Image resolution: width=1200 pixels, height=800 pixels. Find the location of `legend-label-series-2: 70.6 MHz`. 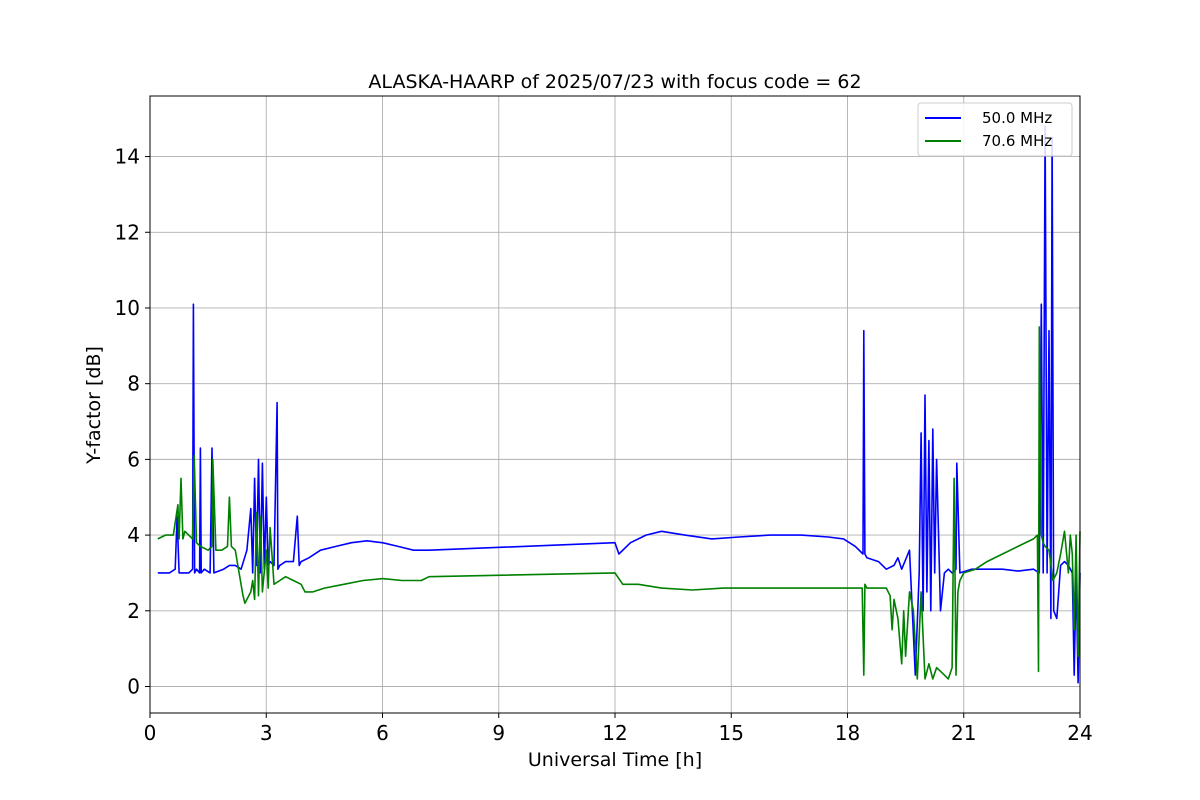

legend-label-series-2: 70.6 MHz is located at coordinates (1017, 141).